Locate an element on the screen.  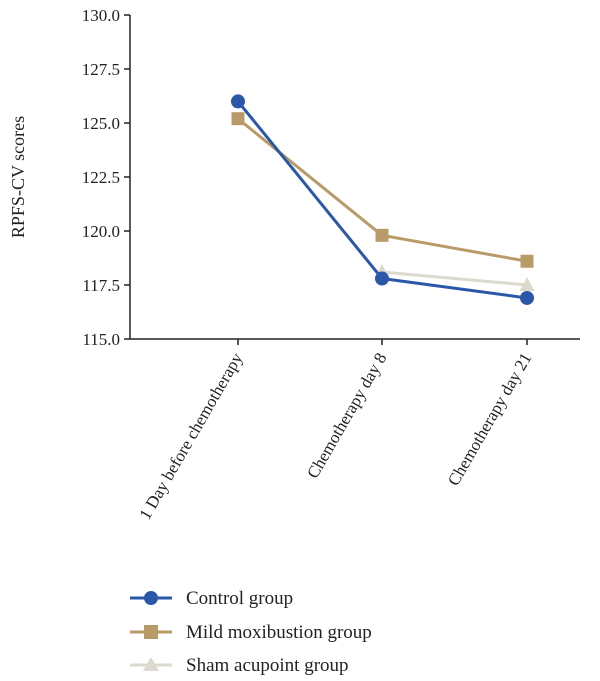
y-tick-label: 120.0 is located at coordinates (101, 231).